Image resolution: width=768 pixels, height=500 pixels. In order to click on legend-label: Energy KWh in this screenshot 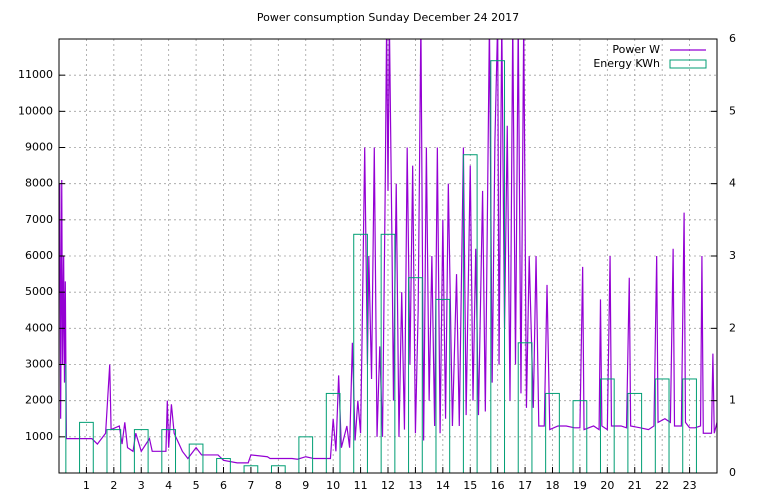, I will do `click(626, 63)`.